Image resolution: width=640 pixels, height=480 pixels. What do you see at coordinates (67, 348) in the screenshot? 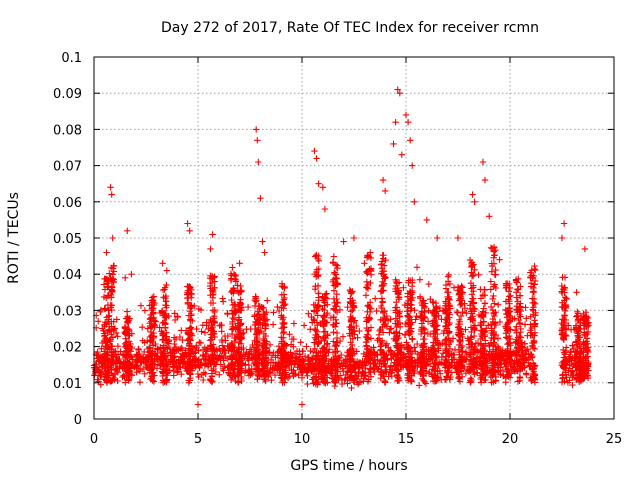
I see `y-tick-label: 0.02` at bounding box center [67, 348].